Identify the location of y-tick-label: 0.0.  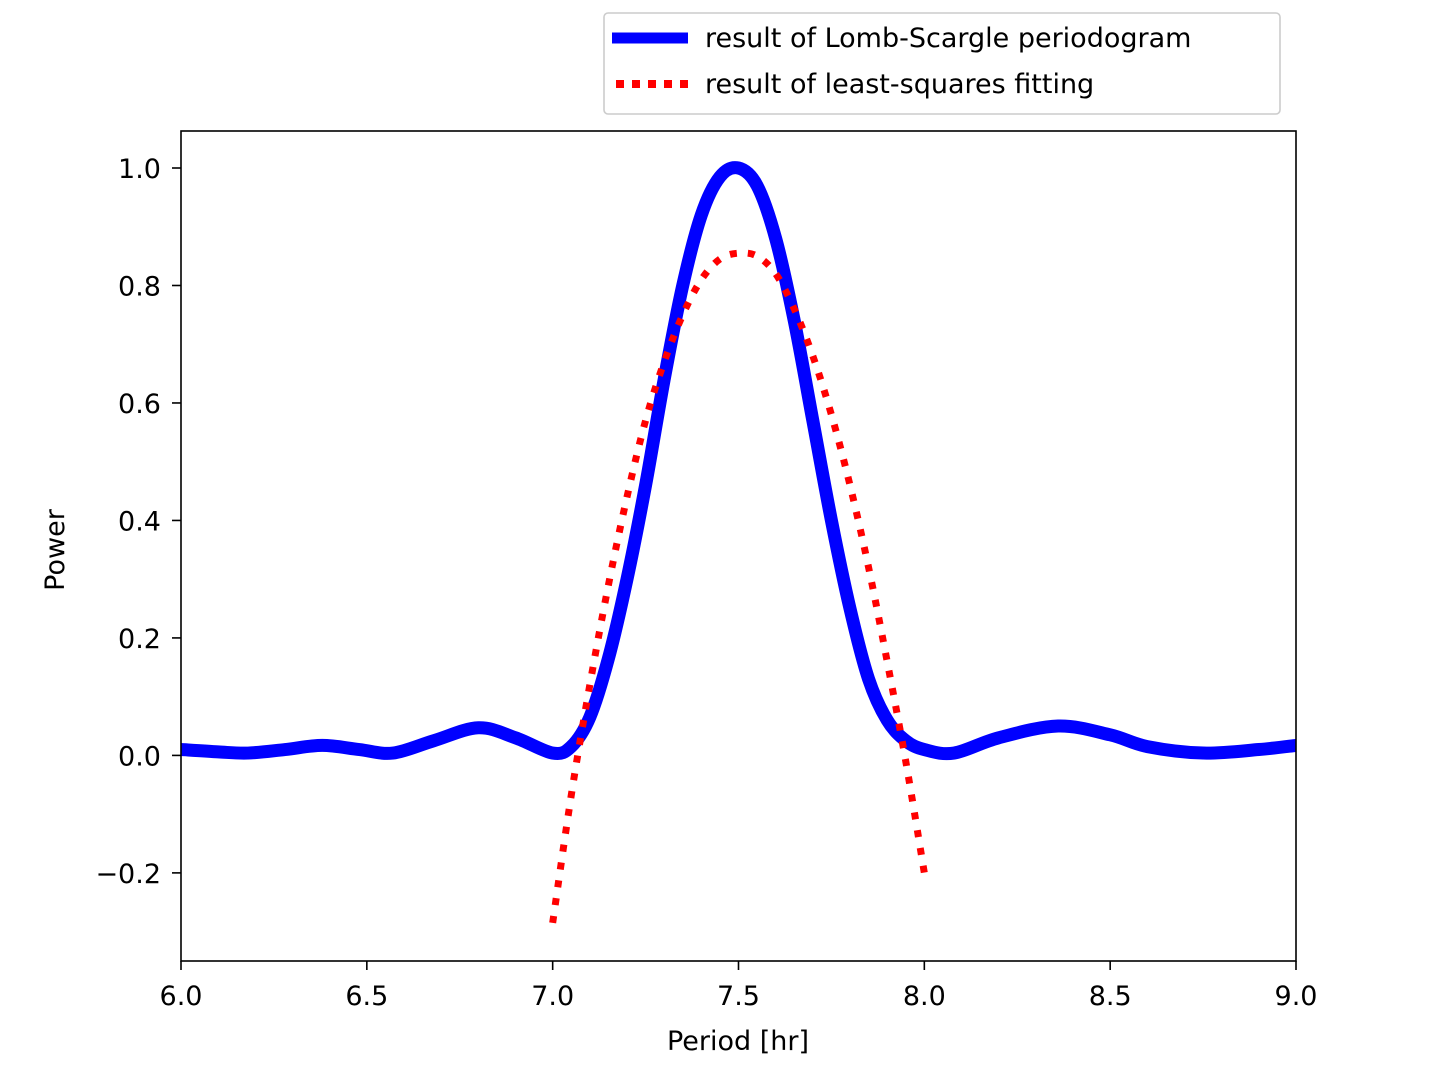
(139, 756).